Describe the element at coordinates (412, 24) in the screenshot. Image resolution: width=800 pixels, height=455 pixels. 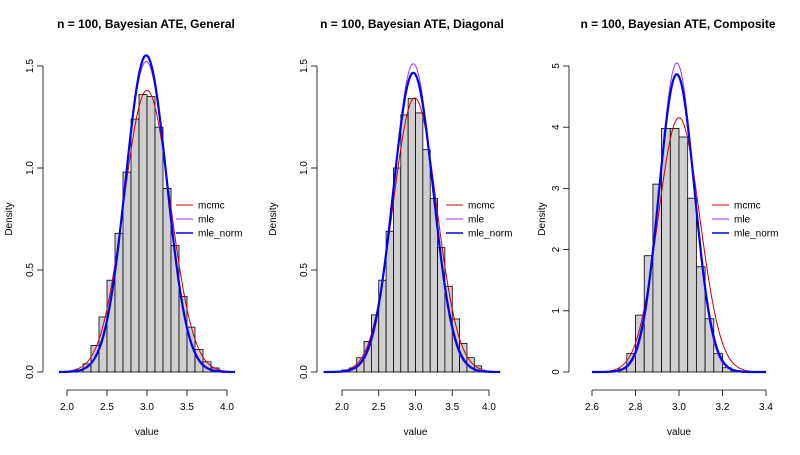
I see `chart-title: n = 100, Bayesian ATE, Diagonal` at that location.